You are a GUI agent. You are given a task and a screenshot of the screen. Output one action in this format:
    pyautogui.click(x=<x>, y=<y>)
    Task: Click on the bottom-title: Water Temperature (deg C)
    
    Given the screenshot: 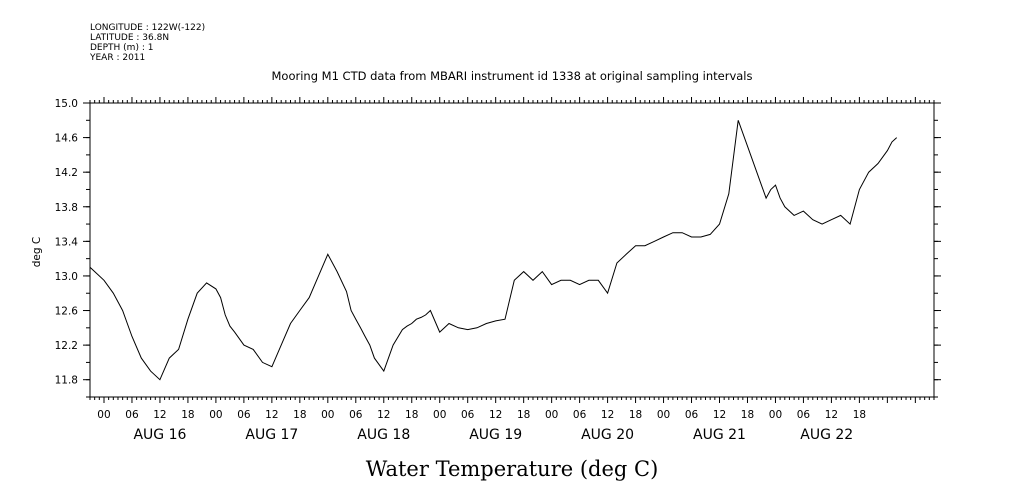 What is the action you would take?
    pyautogui.click(x=512, y=469)
    